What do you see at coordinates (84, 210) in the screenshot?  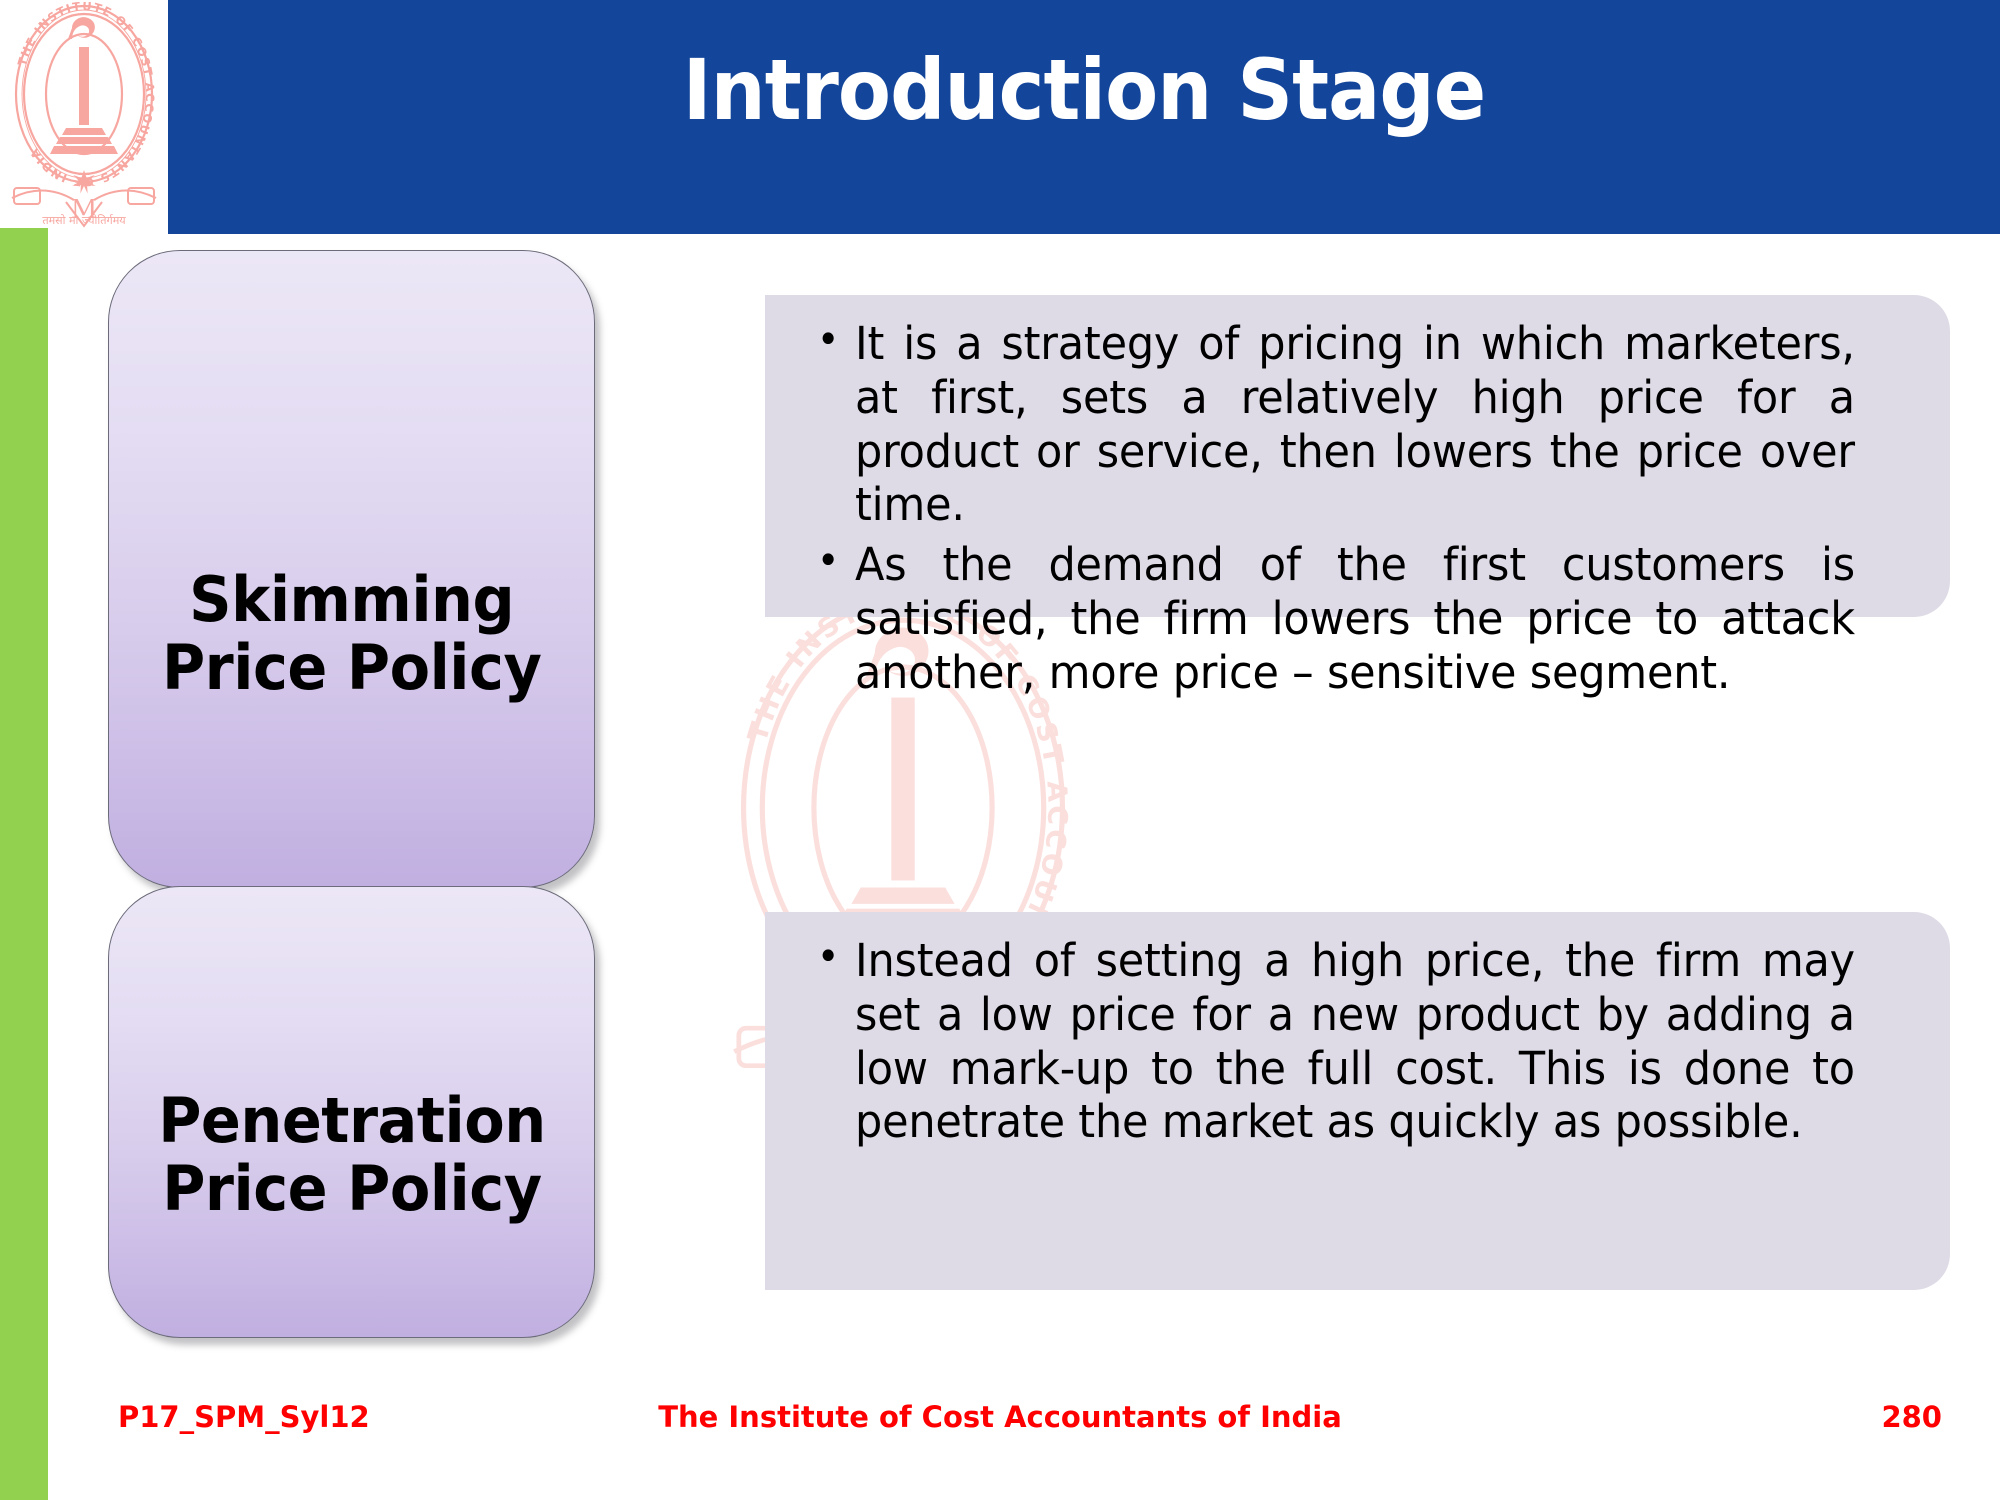 I see `svg-text: M` at bounding box center [84, 210].